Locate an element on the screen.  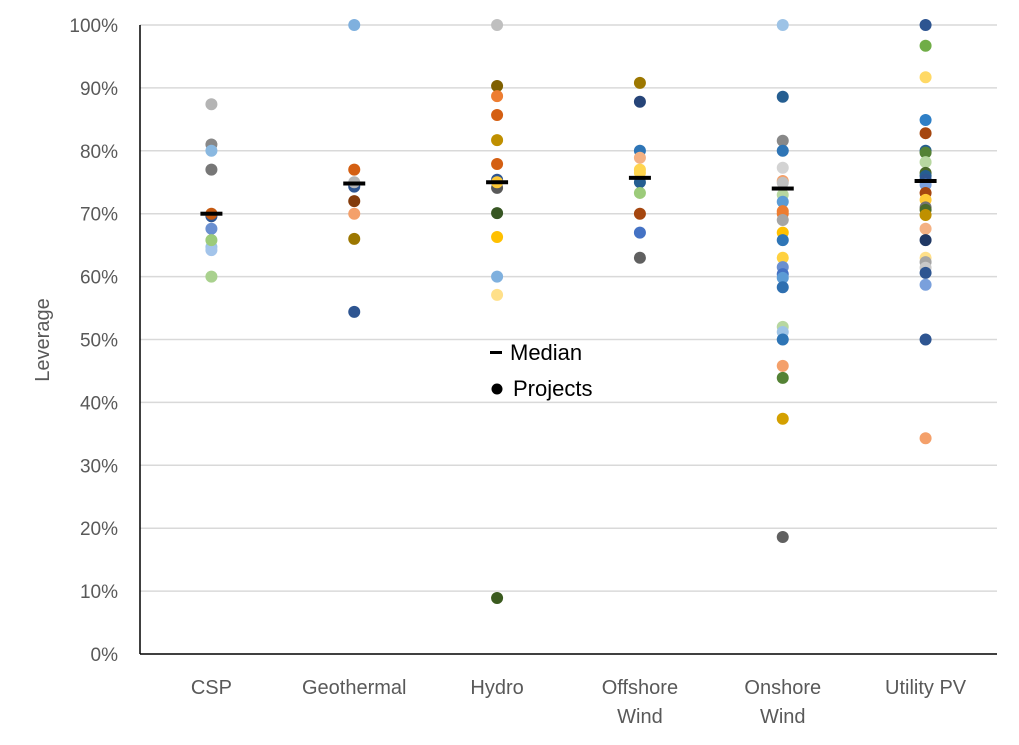
y-tick-label: 70% is located at coordinates (99, 215).